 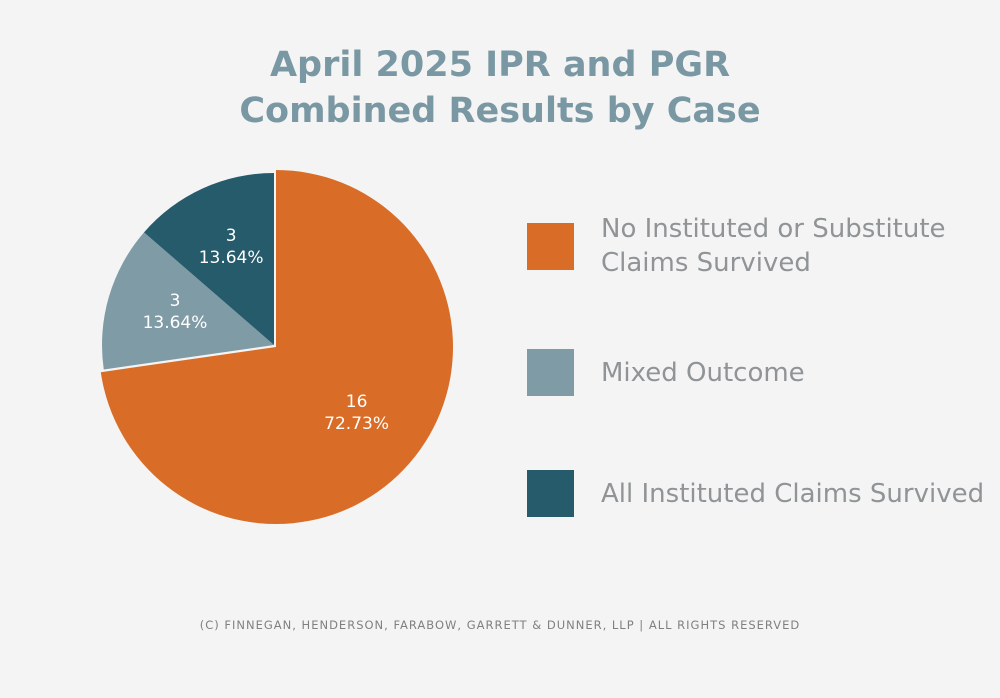 I want to click on slice-value-label: 16, so click(x=357, y=402).